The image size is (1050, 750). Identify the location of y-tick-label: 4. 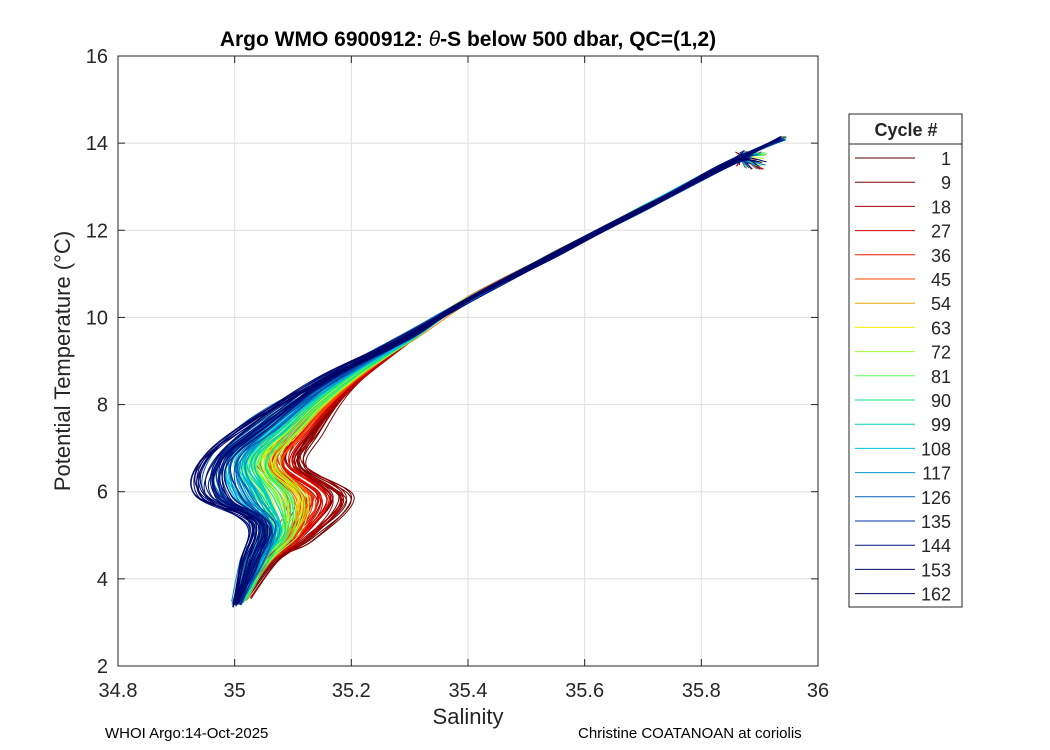
(102, 580).